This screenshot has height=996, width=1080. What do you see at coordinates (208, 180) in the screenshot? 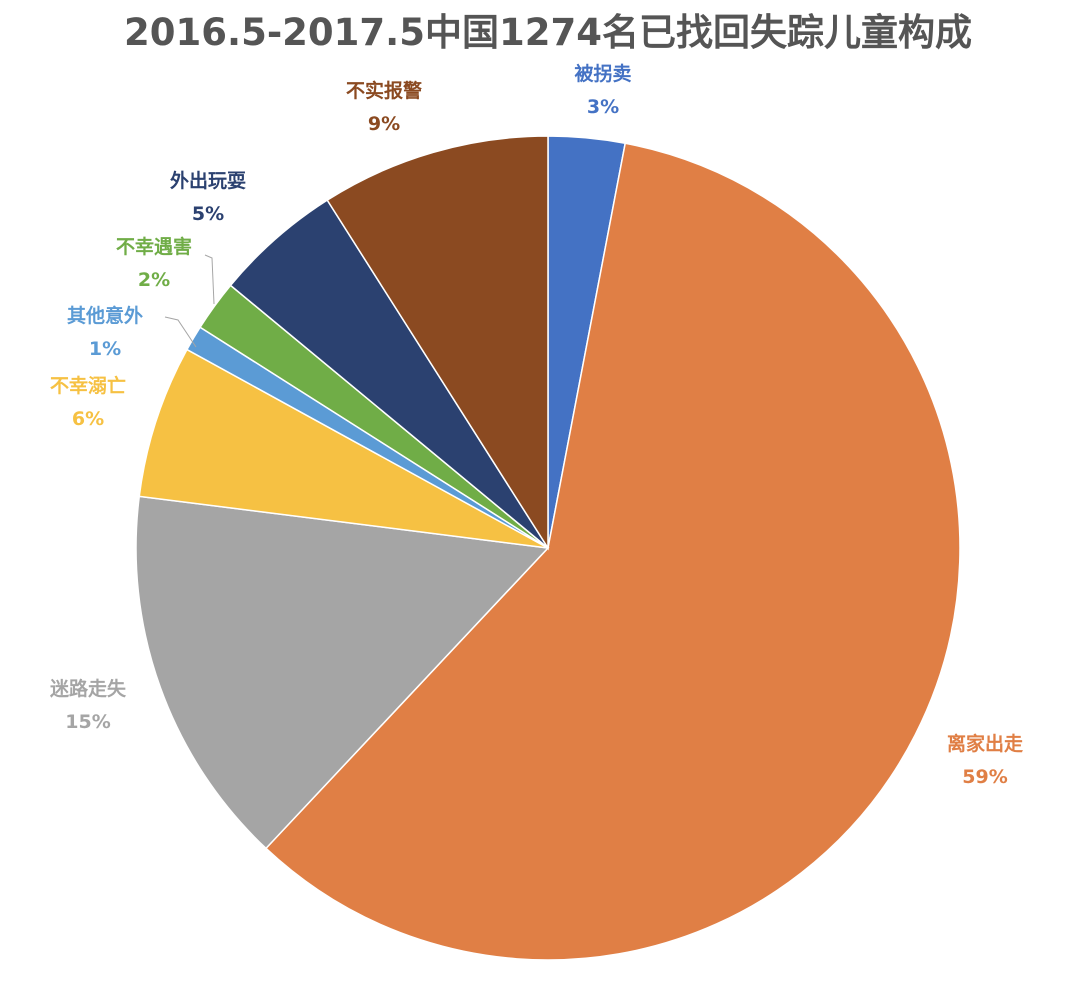
I see `slice-label: 外出玩耍` at bounding box center [208, 180].